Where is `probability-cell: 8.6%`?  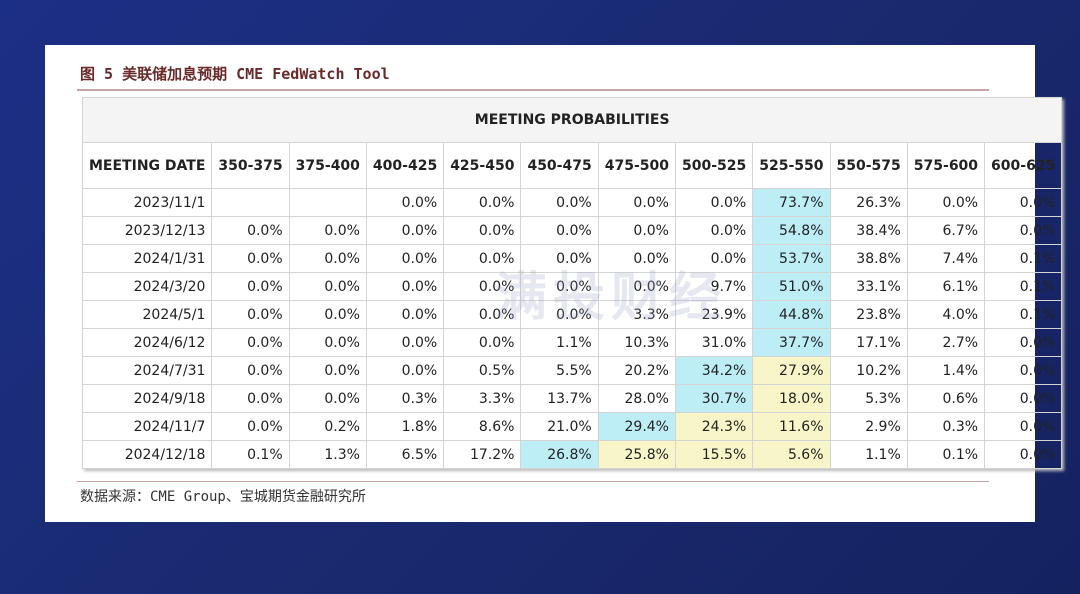 probability-cell: 8.6% is located at coordinates (482, 426).